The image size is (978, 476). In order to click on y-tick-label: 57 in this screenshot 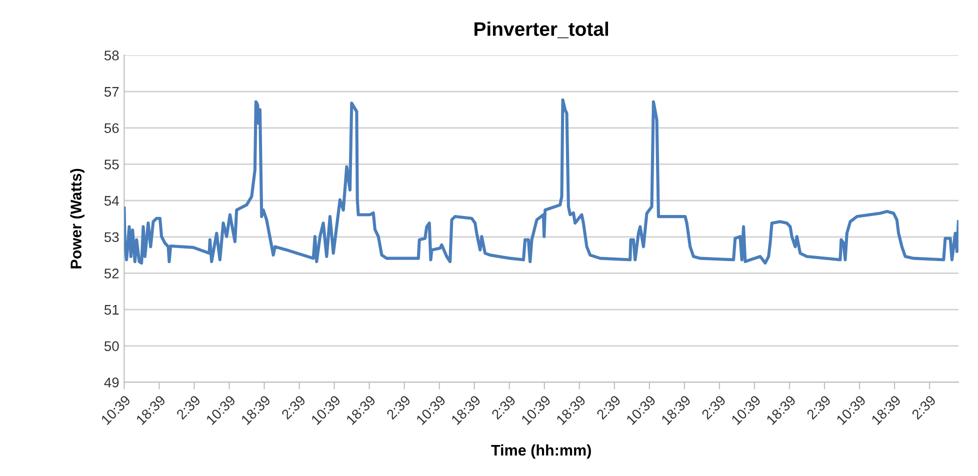, I will do `click(111, 92)`.